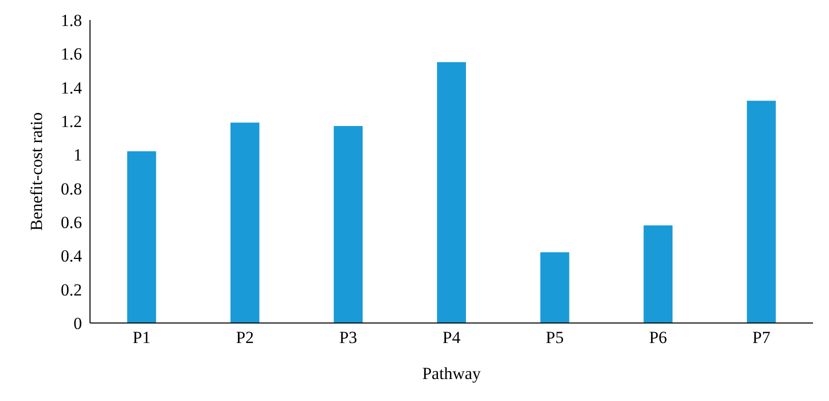 This screenshot has height=401, width=829. What do you see at coordinates (71, 20) in the screenshot?
I see `y-tick-label: 1.8` at bounding box center [71, 20].